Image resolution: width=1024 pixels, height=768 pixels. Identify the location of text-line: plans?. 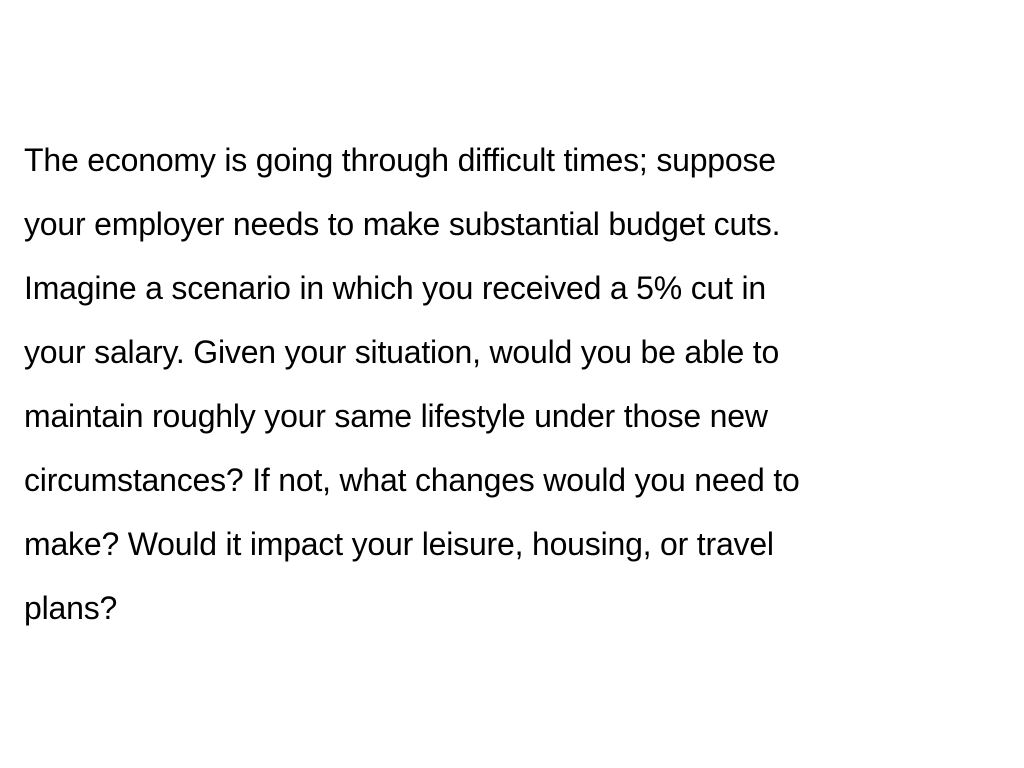
(71, 608).